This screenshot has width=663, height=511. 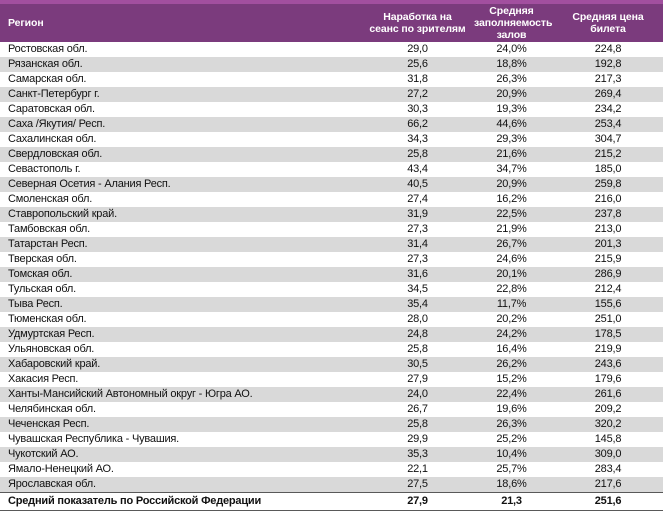 What do you see at coordinates (417, 501) in the screenshot?
I see `total-per-session-cell: 27,9` at bounding box center [417, 501].